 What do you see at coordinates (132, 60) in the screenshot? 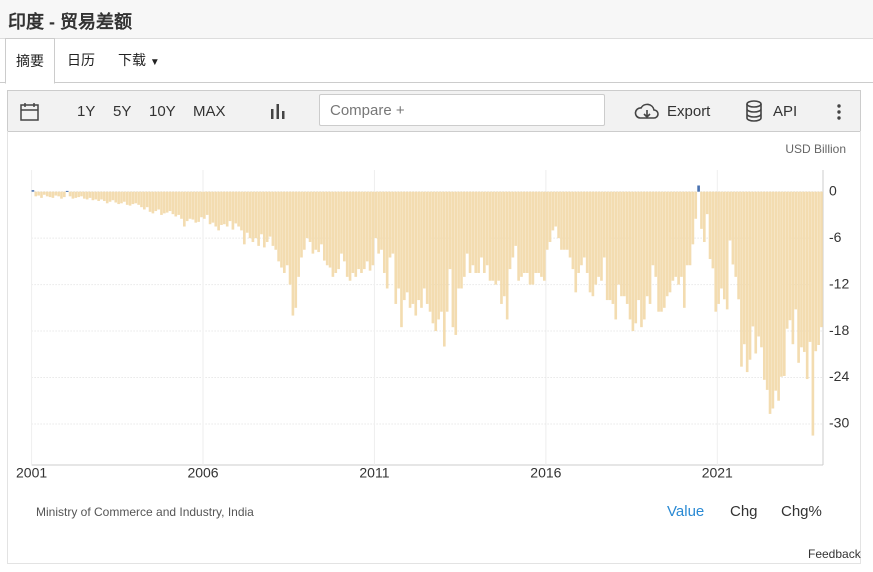
I see `tab-label: 下载` at bounding box center [132, 60].